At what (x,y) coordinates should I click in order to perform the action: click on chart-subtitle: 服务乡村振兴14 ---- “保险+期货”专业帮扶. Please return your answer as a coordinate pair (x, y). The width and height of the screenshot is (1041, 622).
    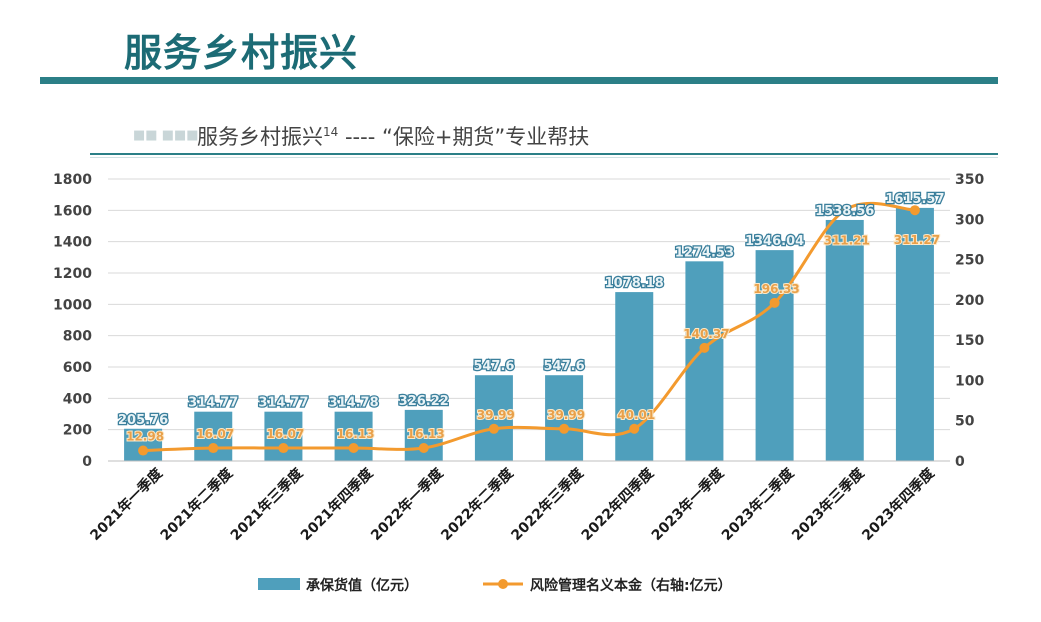
    Looking at the image, I should click on (393, 136).